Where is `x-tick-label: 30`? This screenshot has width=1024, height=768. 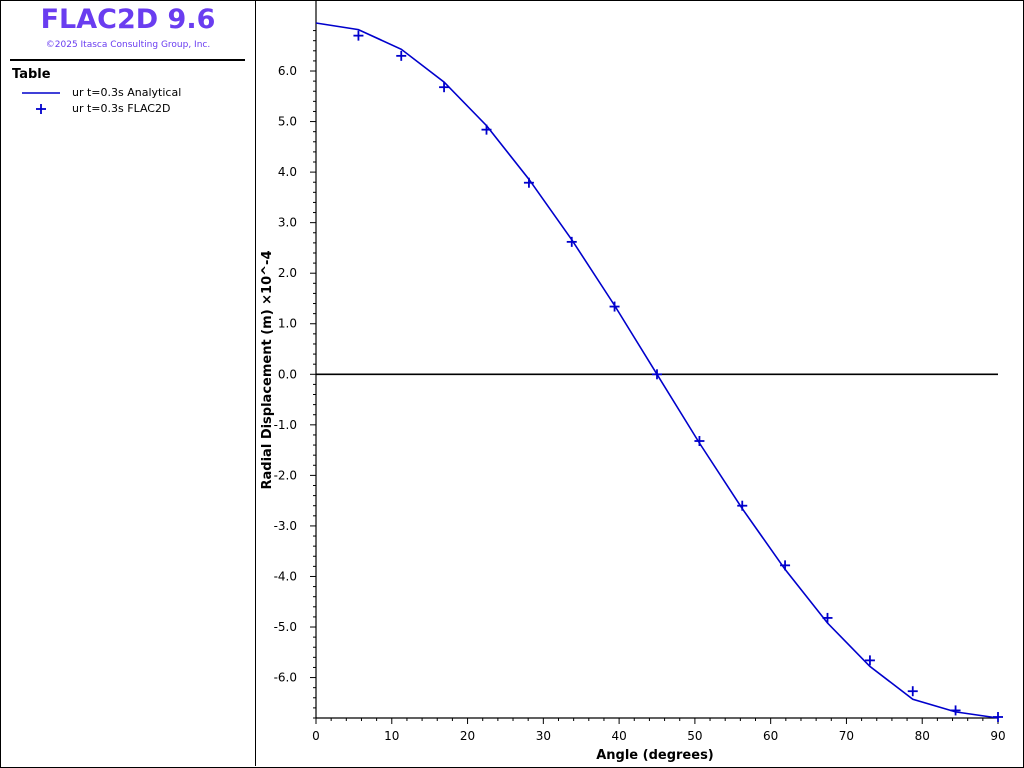 x-tick-label: 30 is located at coordinates (543, 736).